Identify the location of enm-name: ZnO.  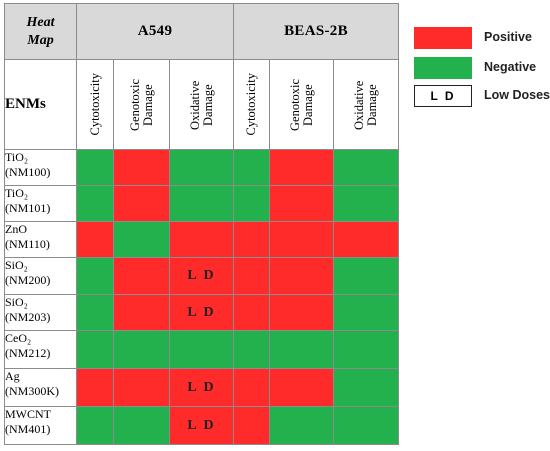
(16, 229).